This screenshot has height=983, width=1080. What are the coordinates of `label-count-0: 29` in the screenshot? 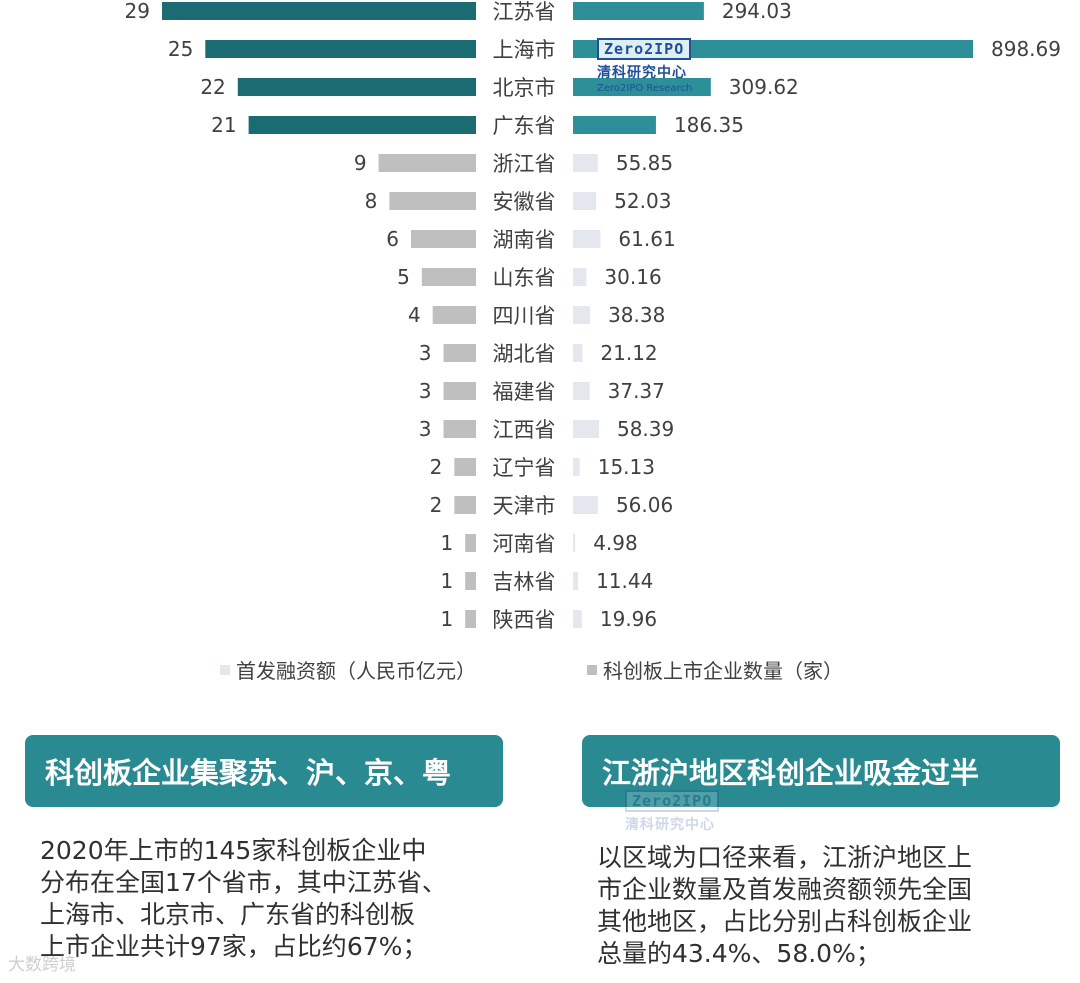 It's located at (137, 11).